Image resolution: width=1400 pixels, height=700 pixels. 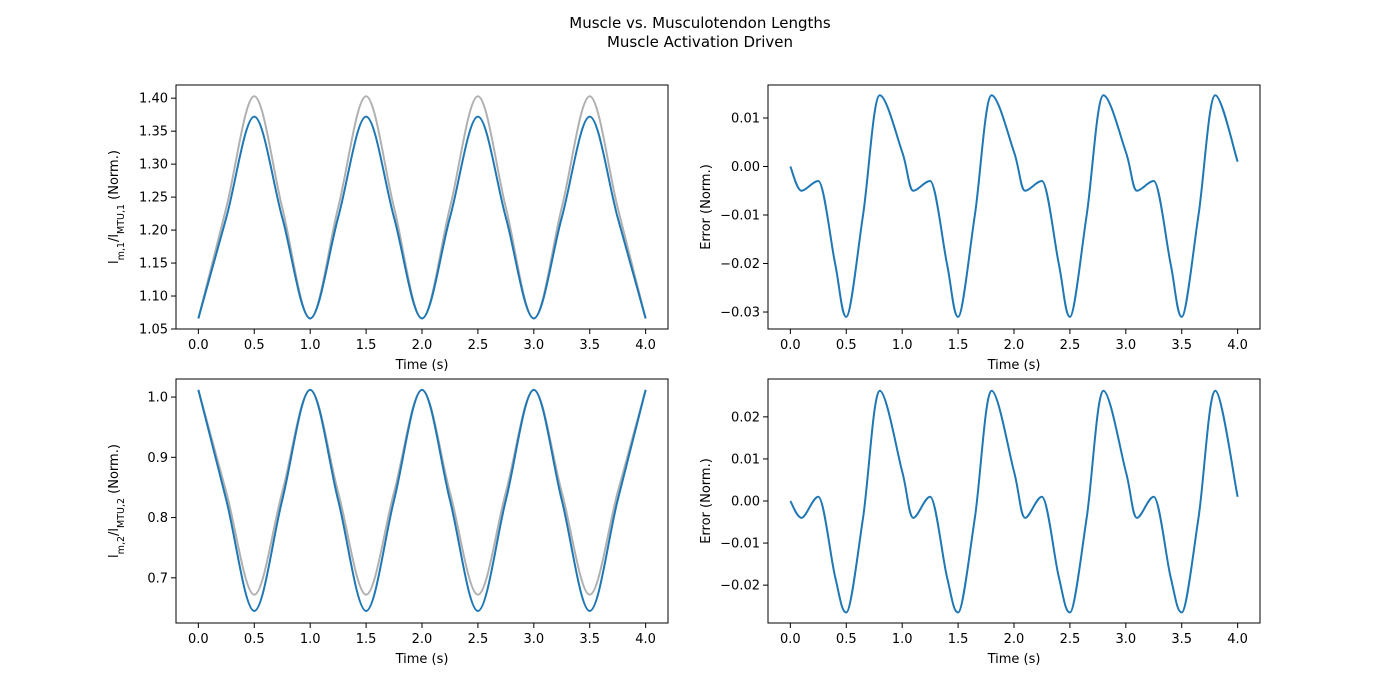 I want to click on y-tick-label: 1.05, so click(x=153, y=330).